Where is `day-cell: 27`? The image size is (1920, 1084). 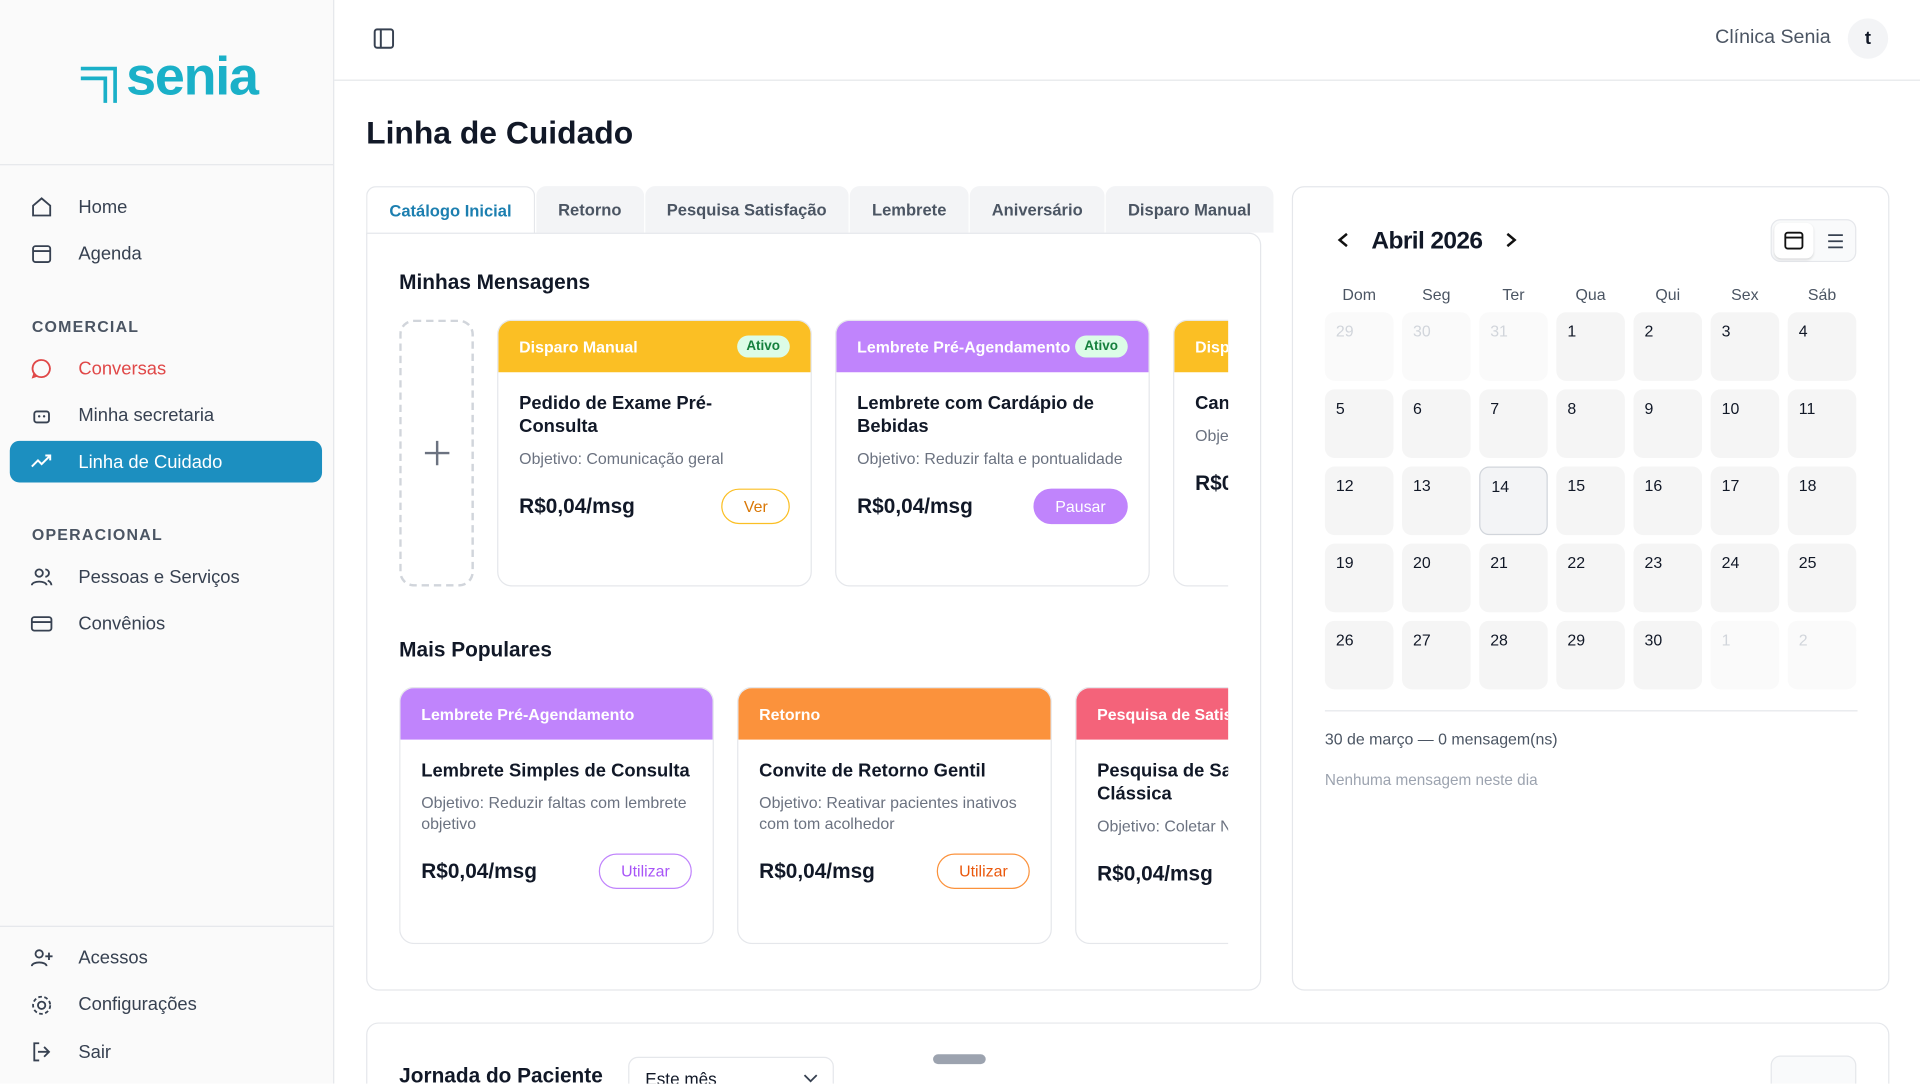 day-cell: 27 is located at coordinates (1436, 655).